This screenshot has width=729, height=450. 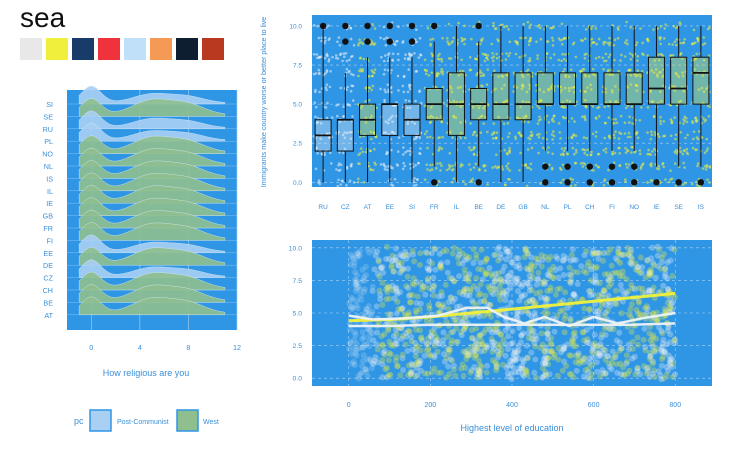 I want to click on boxplot-outlier, so click(x=367, y=41).